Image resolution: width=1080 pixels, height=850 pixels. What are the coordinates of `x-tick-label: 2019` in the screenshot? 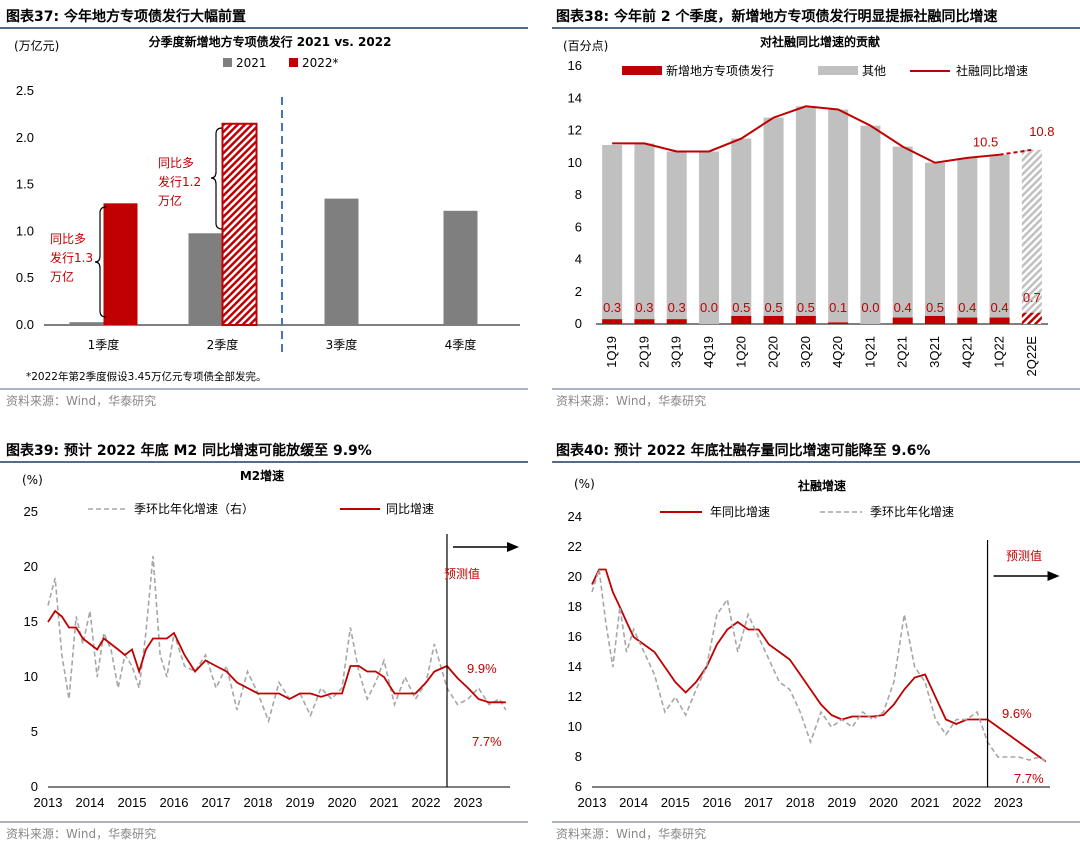 It's located at (300, 802).